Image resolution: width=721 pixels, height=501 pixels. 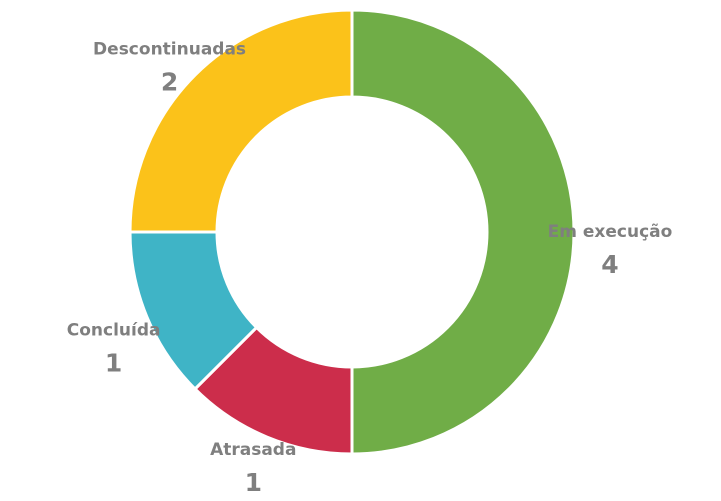 What do you see at coordinates (169, 50) in the screenshot?
I see `slice-label: Descontinuadas` at bounding box center [169, 50].